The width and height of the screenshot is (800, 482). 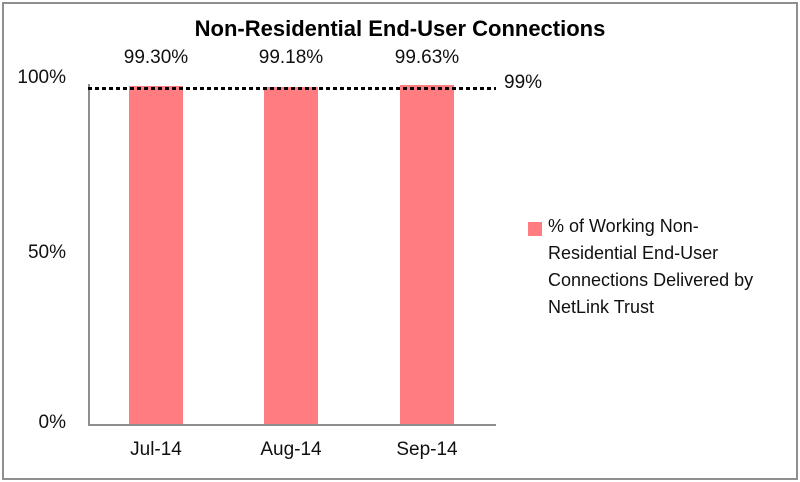 I want to click on chart-title: Non-Residential End-User Connections, so click(x=400, y=28).